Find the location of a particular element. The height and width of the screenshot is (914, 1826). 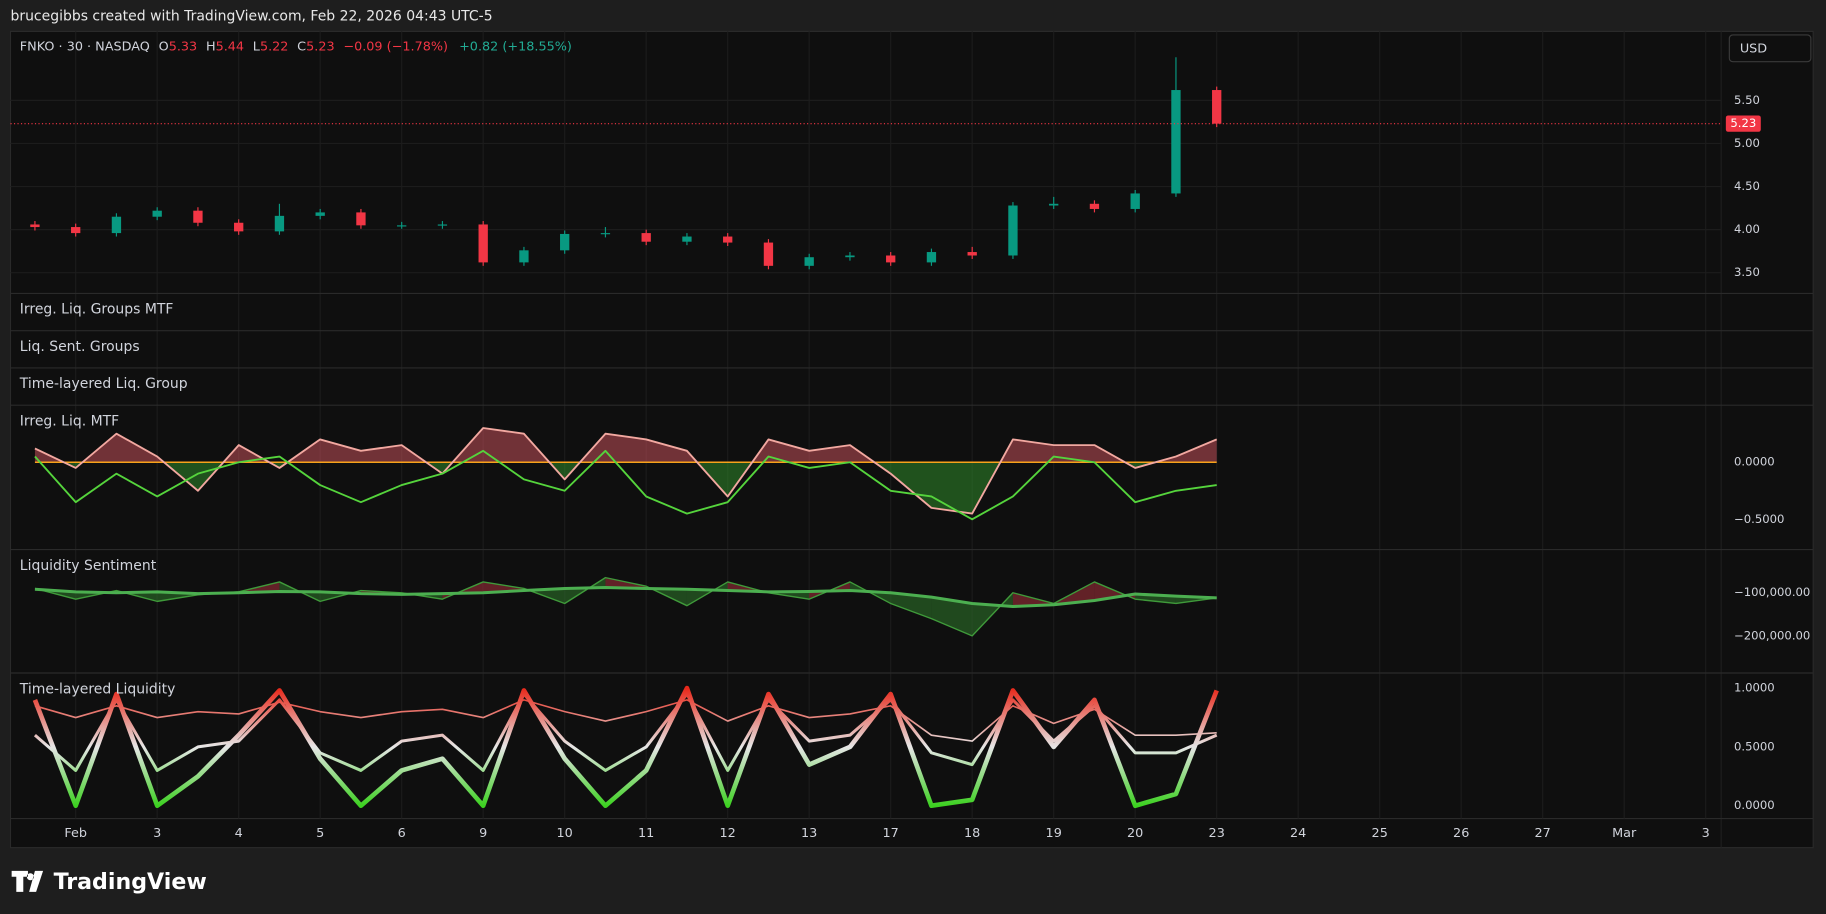

x-tick-label: 4 is located at coordinates (239, 833).